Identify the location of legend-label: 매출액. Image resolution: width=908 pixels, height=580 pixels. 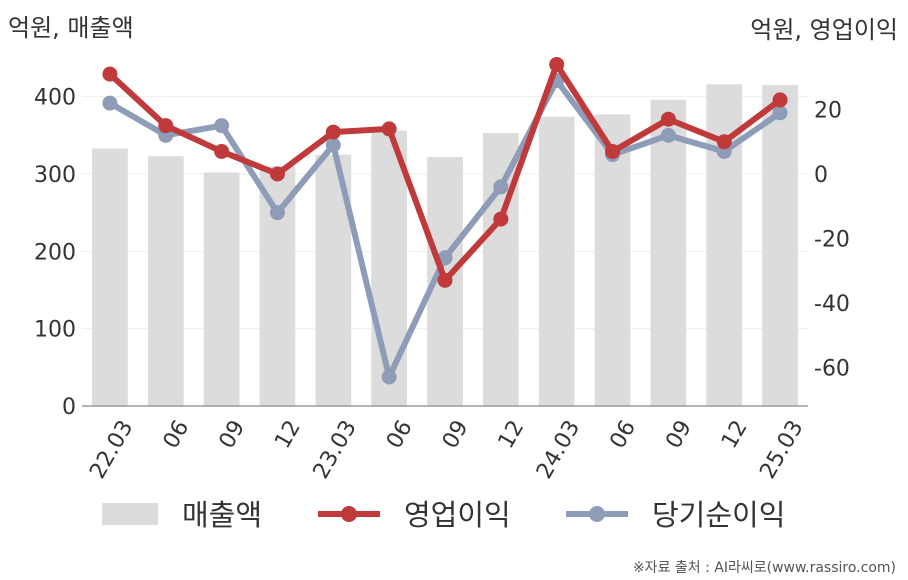
(222, 515).